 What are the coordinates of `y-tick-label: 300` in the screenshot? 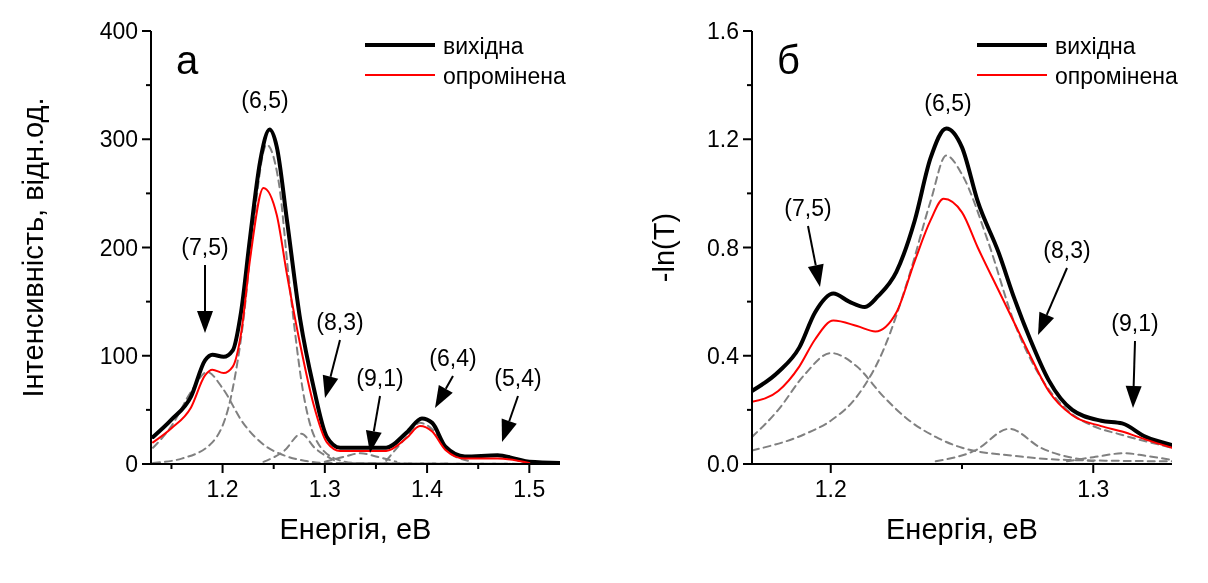 It's located at (118, 139).